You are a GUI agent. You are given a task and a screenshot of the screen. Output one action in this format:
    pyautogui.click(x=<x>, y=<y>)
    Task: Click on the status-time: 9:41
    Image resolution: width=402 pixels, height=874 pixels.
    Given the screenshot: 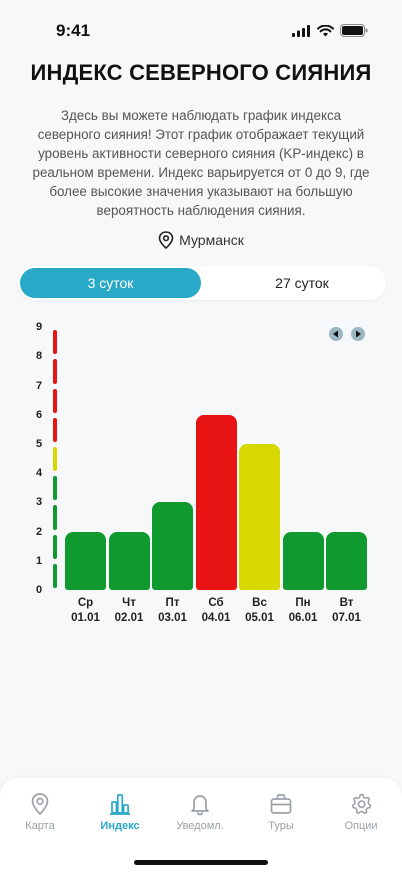 What is the action you would take?
    pyautogui.click(x=73, y=30)
    